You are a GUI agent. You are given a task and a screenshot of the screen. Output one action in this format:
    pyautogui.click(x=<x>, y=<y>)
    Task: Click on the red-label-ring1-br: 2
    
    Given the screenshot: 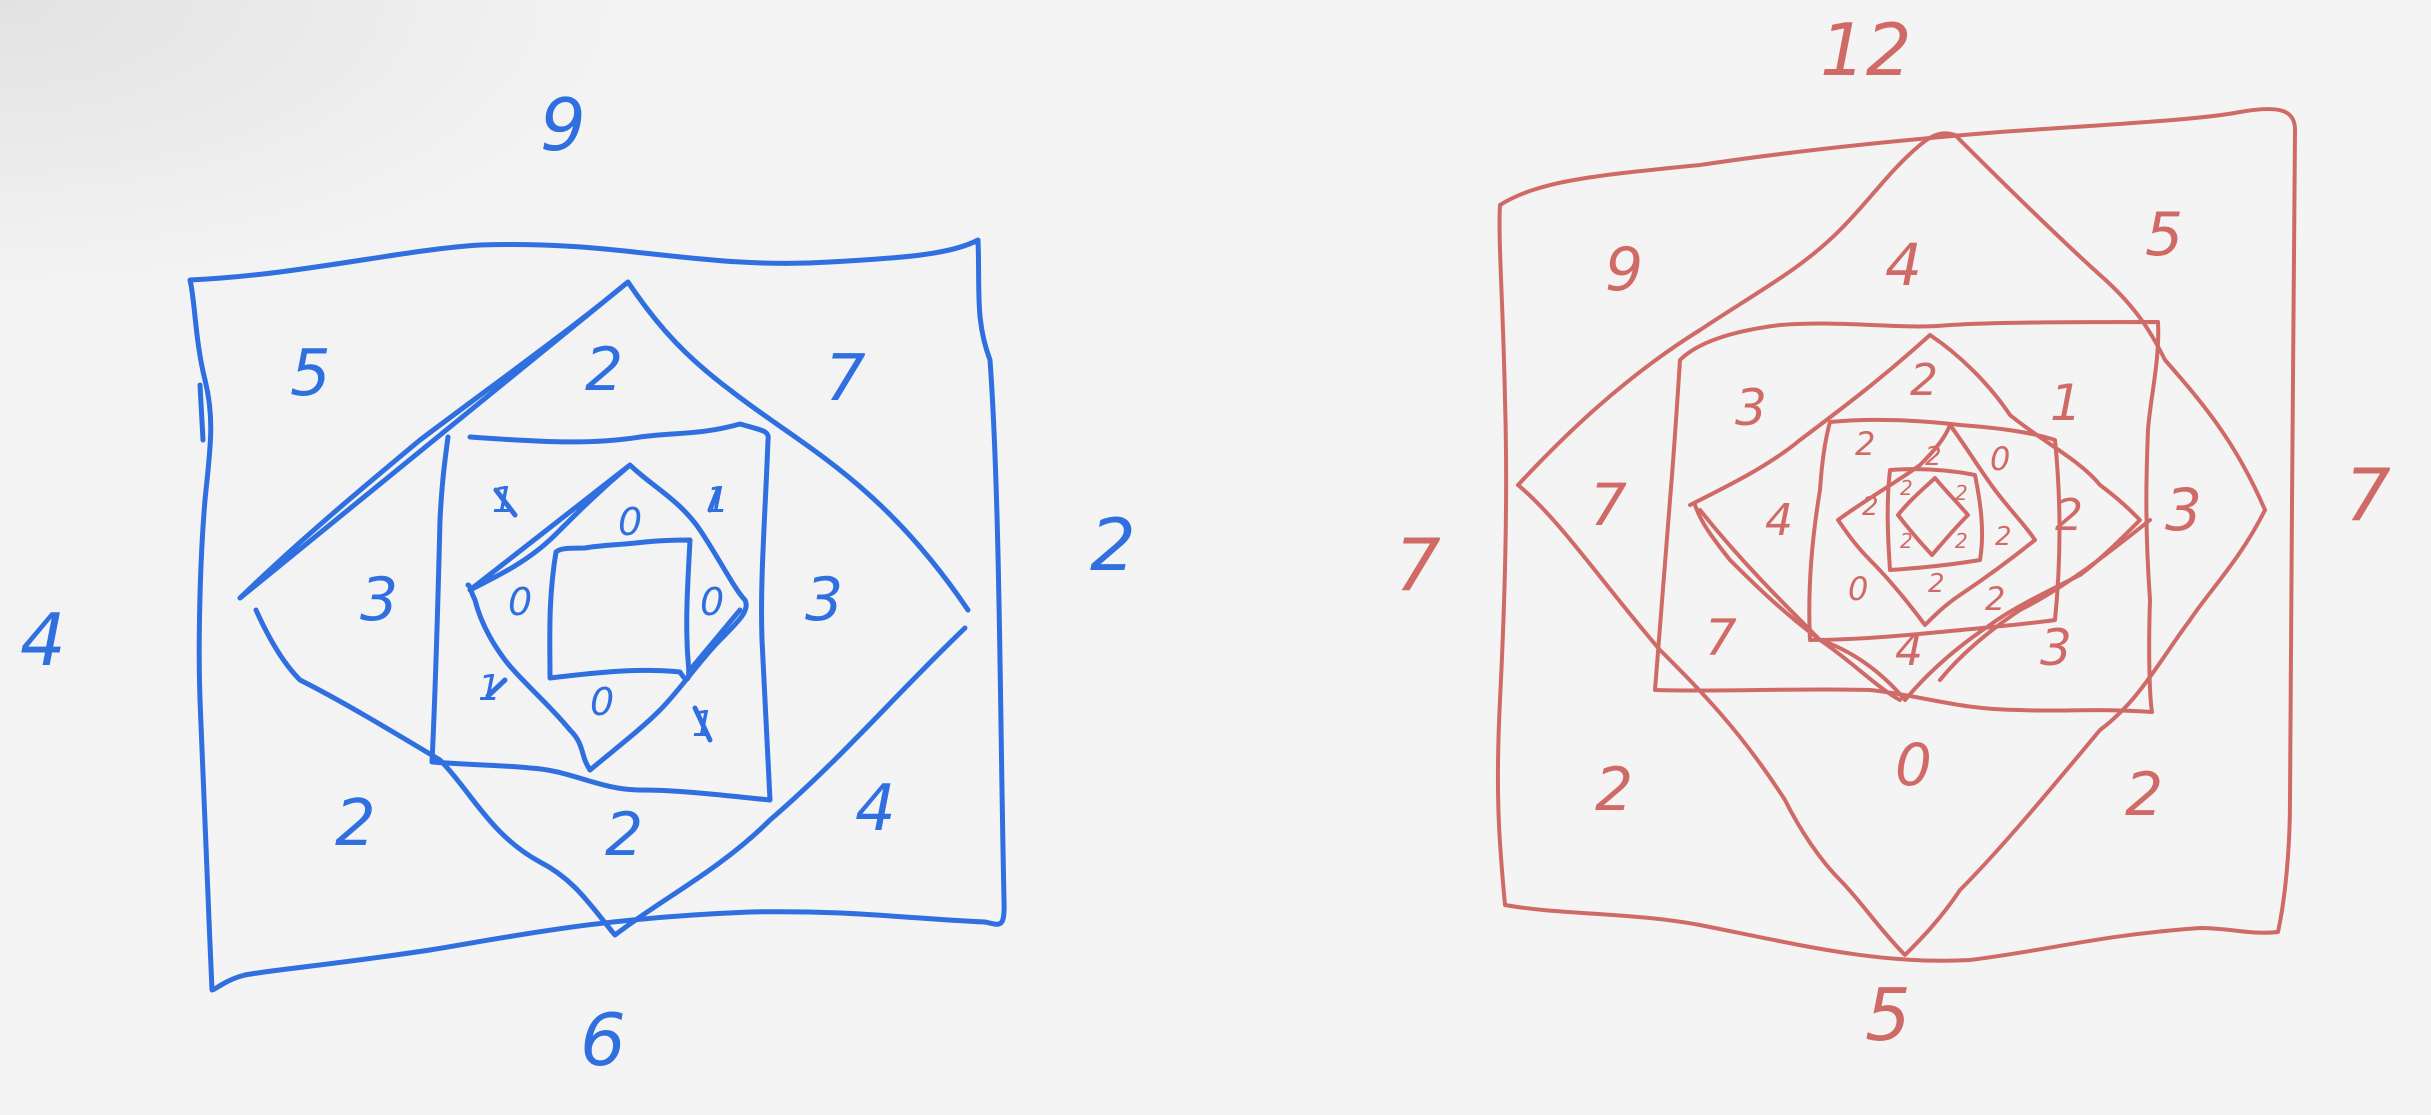 What is the action you would take?
    pyautogui.click(x=2144, y=795)
    